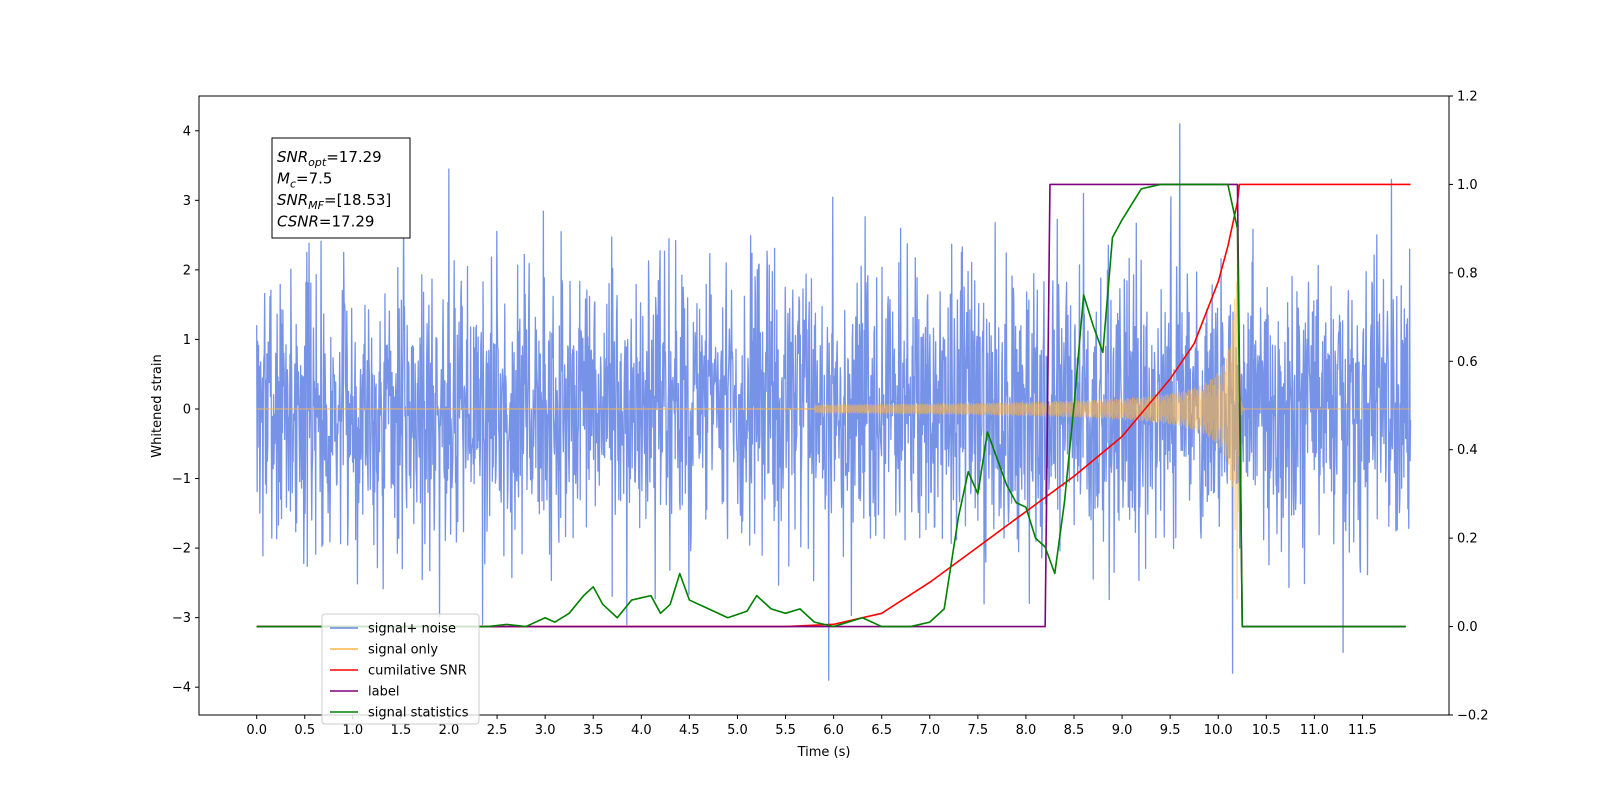 This screenshot has height=800, width=1600. Describe the element at coordinates (181, 549) in the screenshot. I see `y-tick-label: −2` at that location.